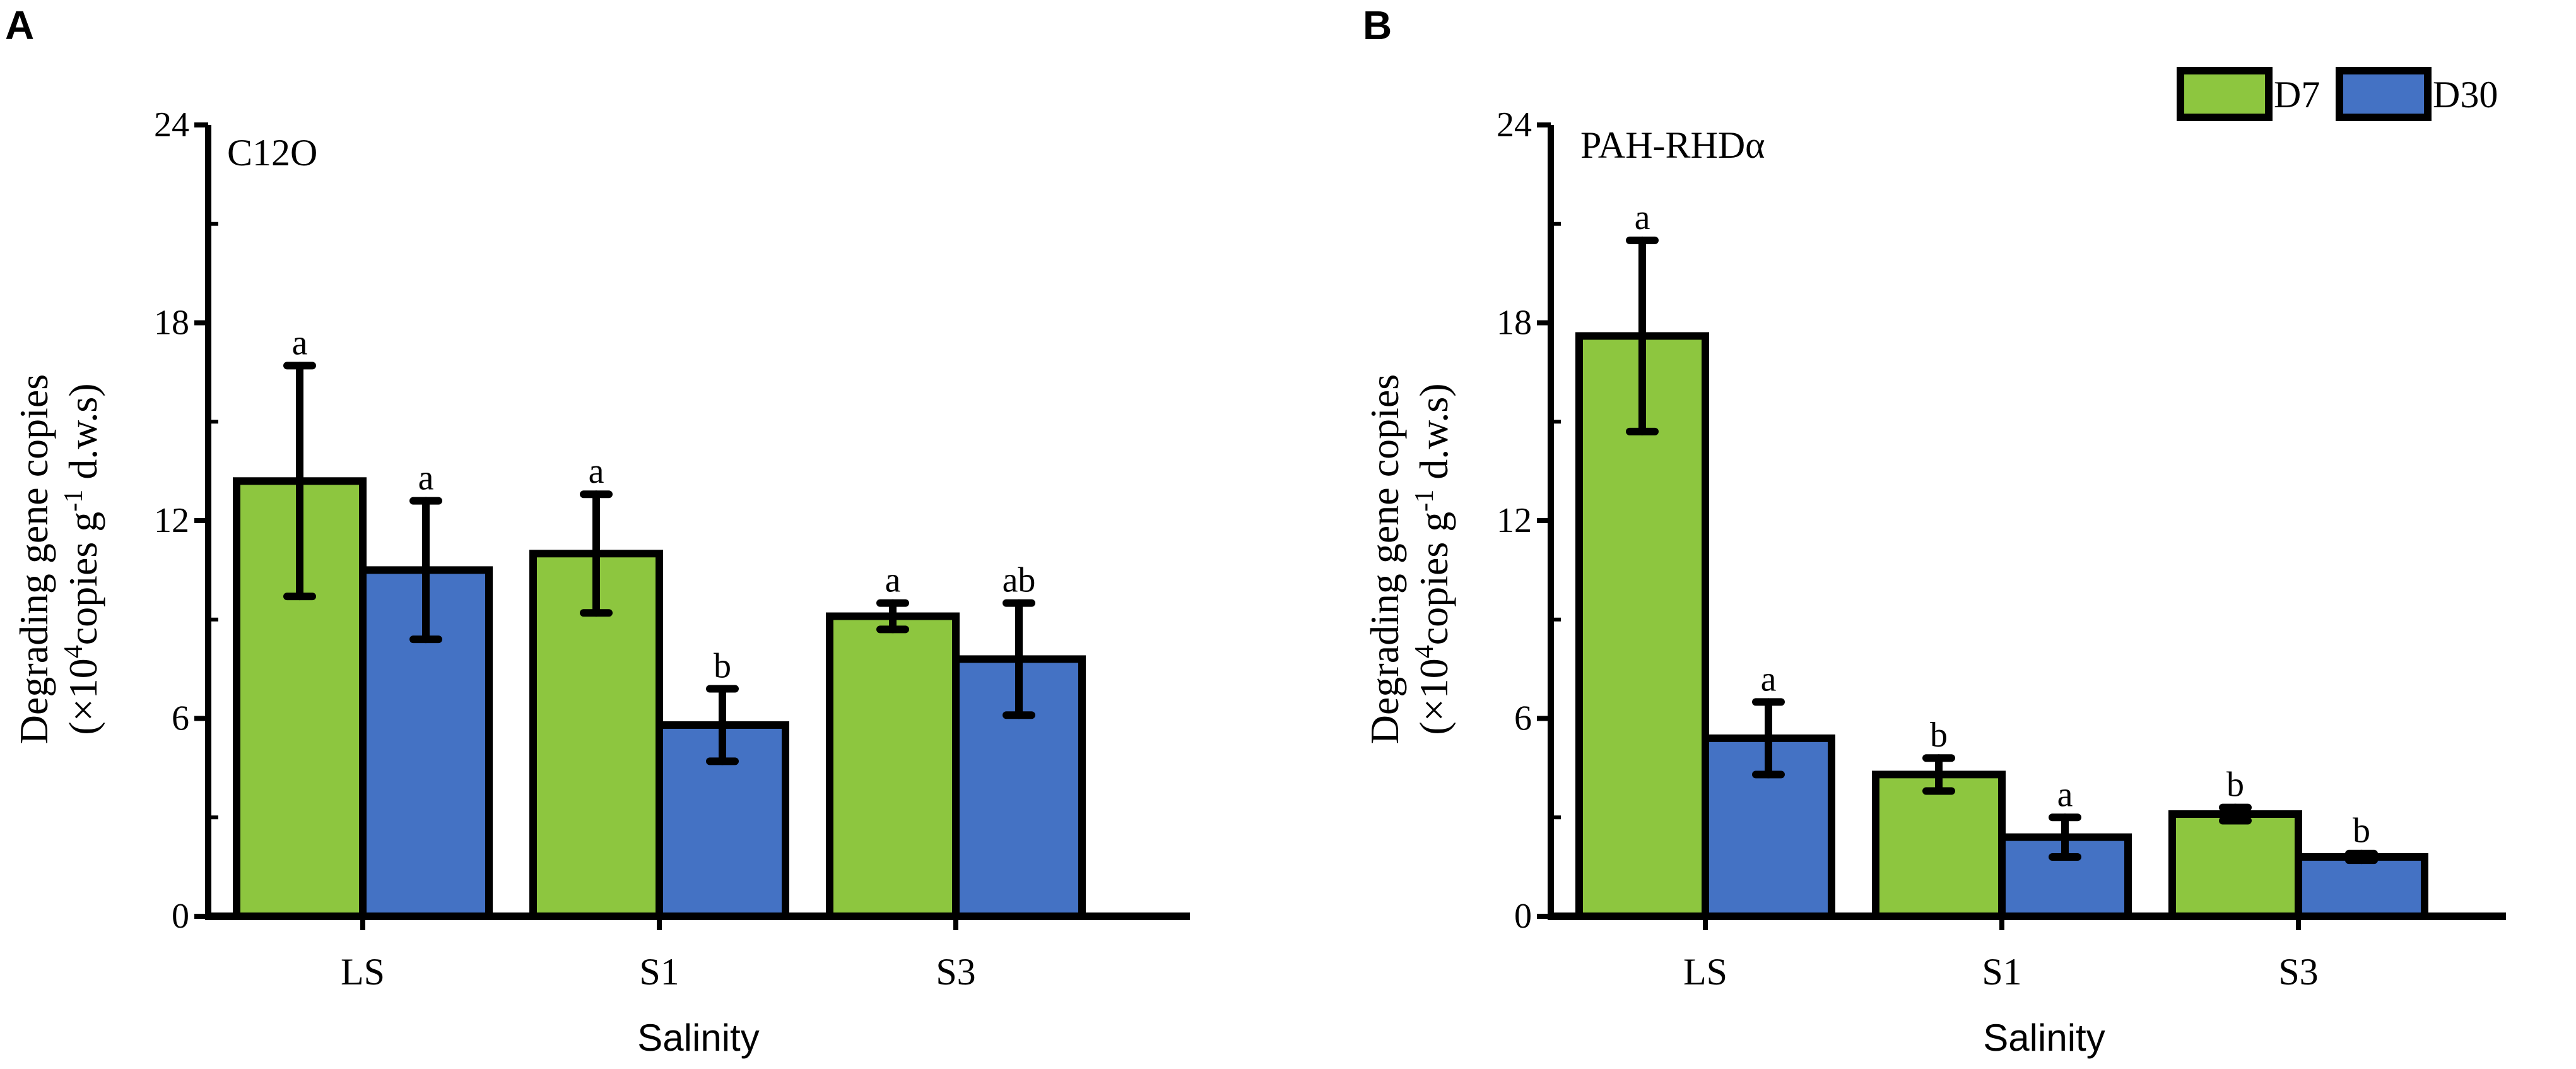 This screenshot has width=2576, height=1069. Describe the element at coordinates (1705, 972) in the screenshot. I see `panel-b-x-tick-label: LS` at that location.